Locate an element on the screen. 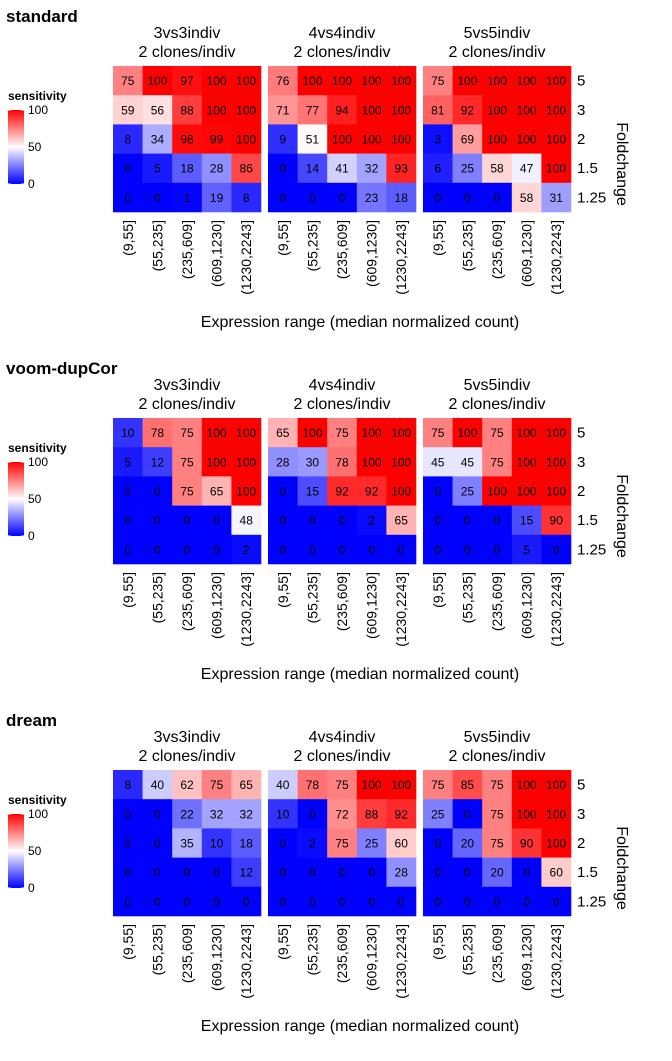 The width and height of the screenshot is (672, 1061). cell-value-label: 78 is located at coordinates (342, 462).